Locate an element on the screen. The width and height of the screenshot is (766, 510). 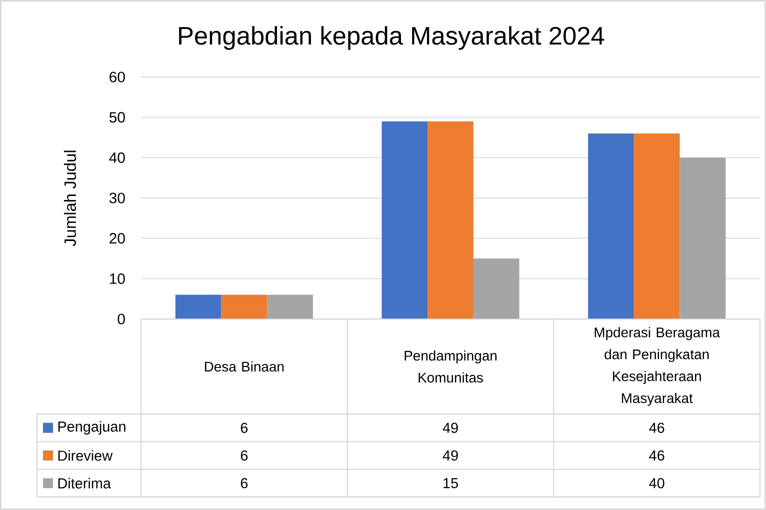
y-tick-label: 10 is located at coordinates (117, 278).